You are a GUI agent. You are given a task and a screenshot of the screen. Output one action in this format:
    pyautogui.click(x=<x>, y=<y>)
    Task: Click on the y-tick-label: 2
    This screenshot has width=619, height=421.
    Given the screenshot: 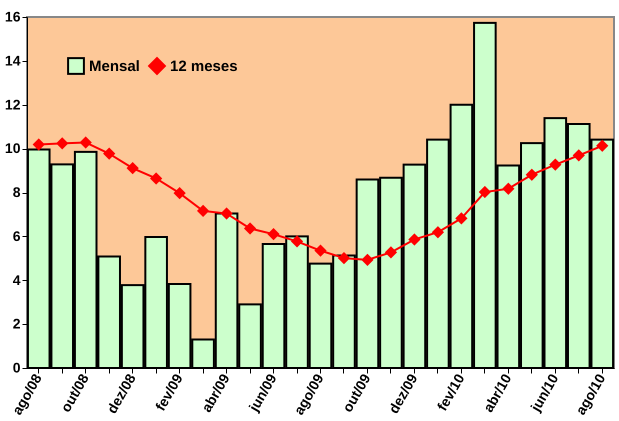 What is the action you would take?
    pyautogui.click(x=16, y=324)
    